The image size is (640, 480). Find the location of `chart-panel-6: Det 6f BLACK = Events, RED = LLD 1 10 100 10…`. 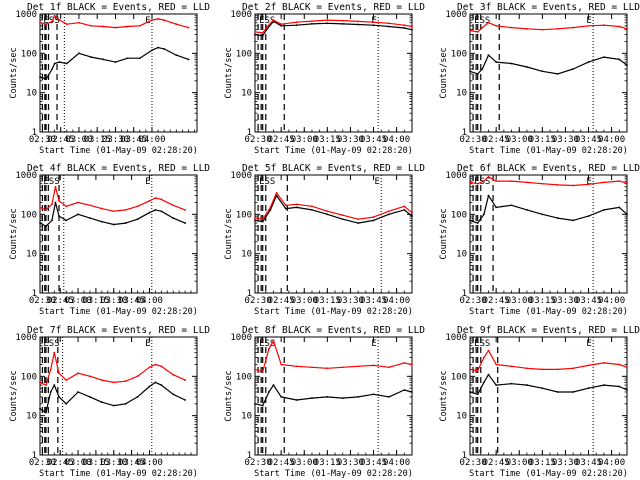

chart-panel-6: Det 6f BLACK = Events, RED = LLD 1 10 100 10… is located at coordinates (539, 240).